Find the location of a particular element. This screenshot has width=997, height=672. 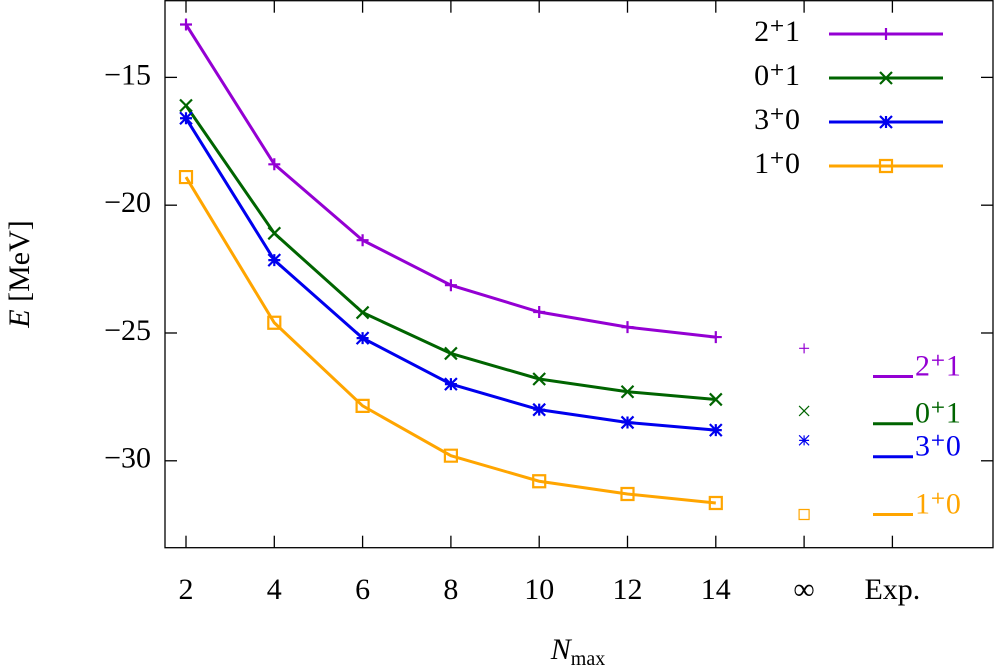

x-tick-label: 6 is located at coordinates (362, 589).